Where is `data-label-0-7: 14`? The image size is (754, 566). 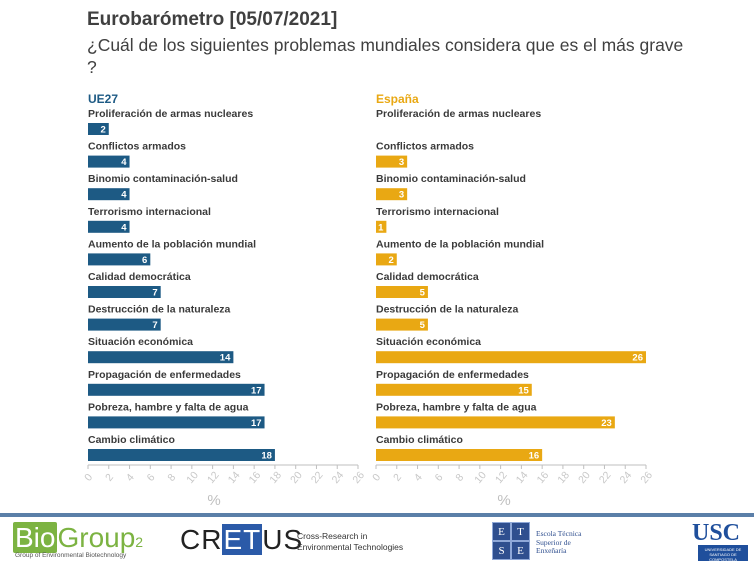
data-label-0-7: 14 is located at coordinates (225, 358).